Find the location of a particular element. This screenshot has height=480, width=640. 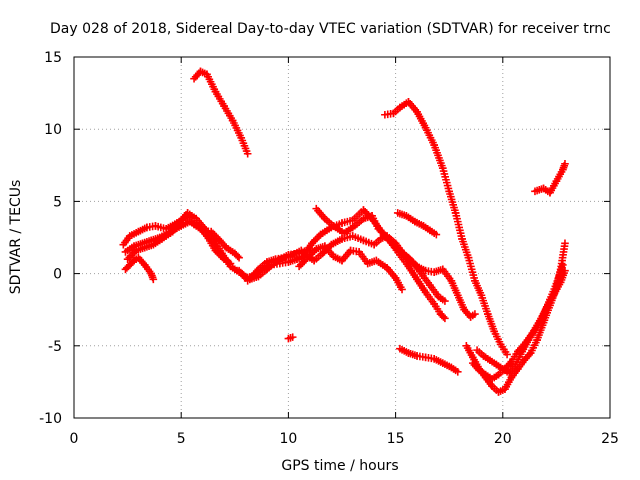

x-tick-label: 25 is located at coordinates (610, 439).